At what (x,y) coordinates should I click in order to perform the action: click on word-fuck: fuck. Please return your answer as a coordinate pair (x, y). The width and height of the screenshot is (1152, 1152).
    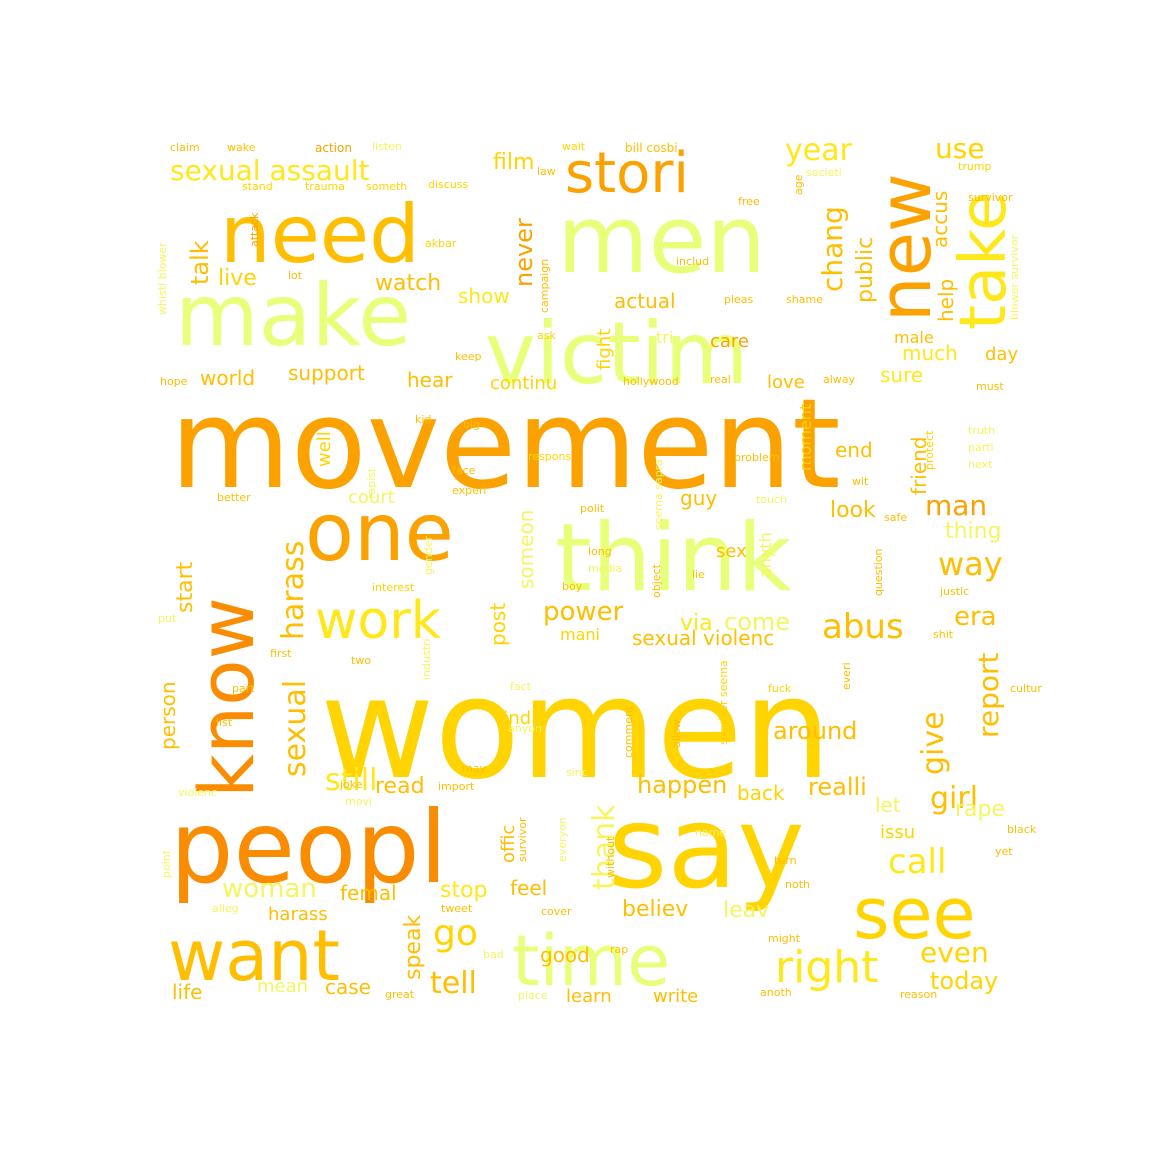
    Looking at the image, I should click on (780, 688).